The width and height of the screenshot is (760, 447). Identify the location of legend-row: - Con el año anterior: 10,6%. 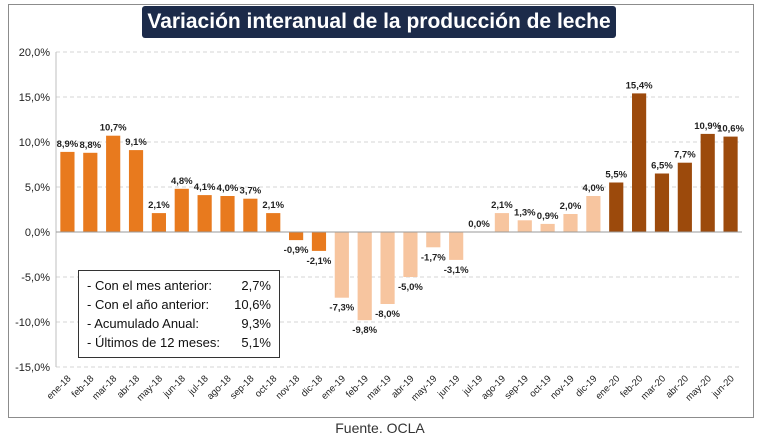
(179, 305).